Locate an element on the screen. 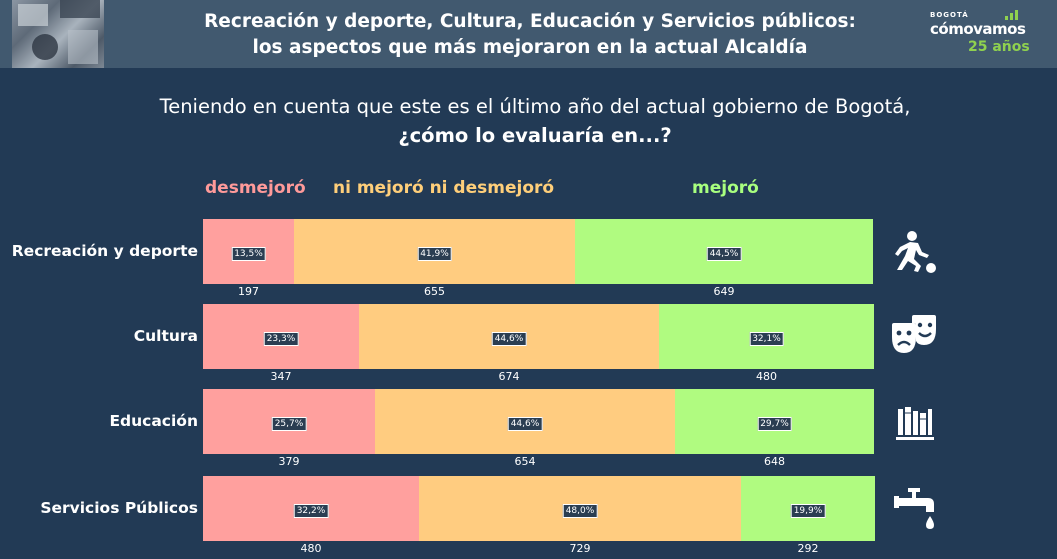 The width and height of the screenshot is (1057, 559). books-icon is located at coordinates (914, 423).